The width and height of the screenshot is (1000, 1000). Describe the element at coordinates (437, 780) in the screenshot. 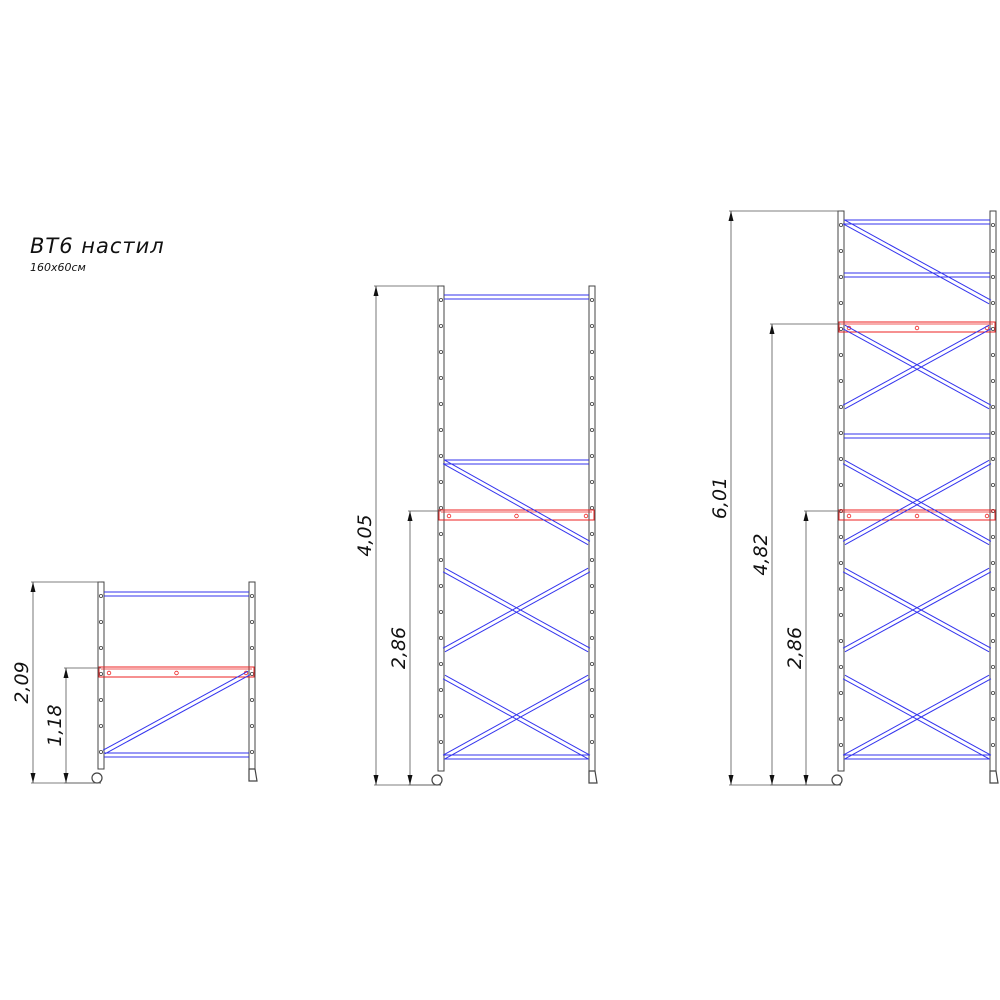

I see `wheel-icon` at that location.